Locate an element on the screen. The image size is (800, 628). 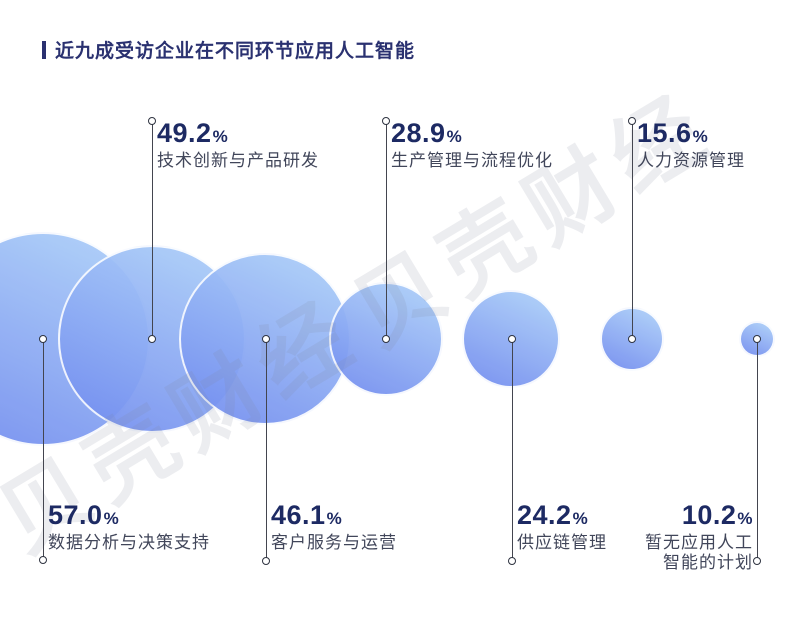
bubble-supply-chain is located at coordinates (511, 339).